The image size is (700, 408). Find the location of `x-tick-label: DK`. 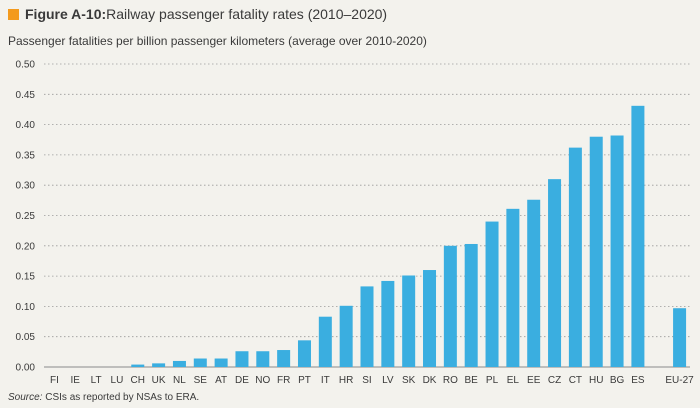

x-tick-label: DK is located at coordinates (430, 380).